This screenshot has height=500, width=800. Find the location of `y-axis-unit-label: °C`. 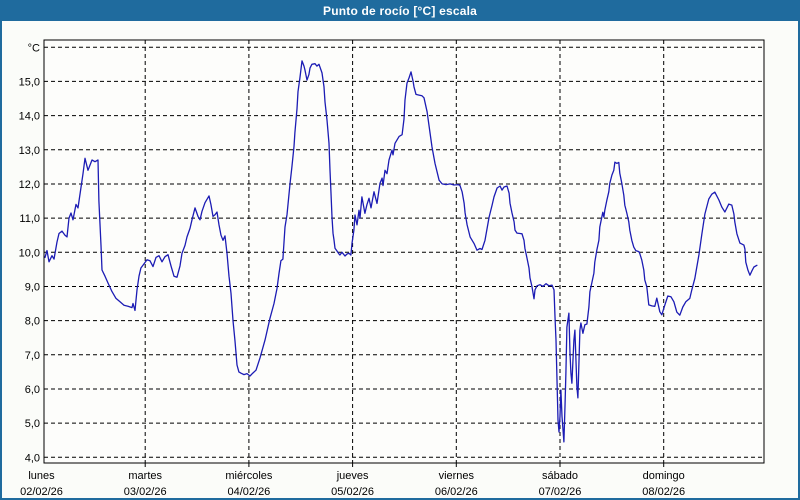

y-axis-unit-label: °C is located at coordinates (34, 48).